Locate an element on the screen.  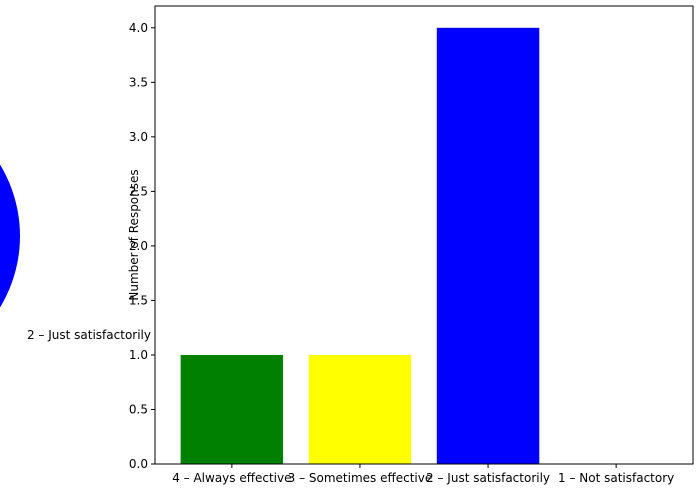
y-tick-label: 3.0 is located at coordinates (138, 137).